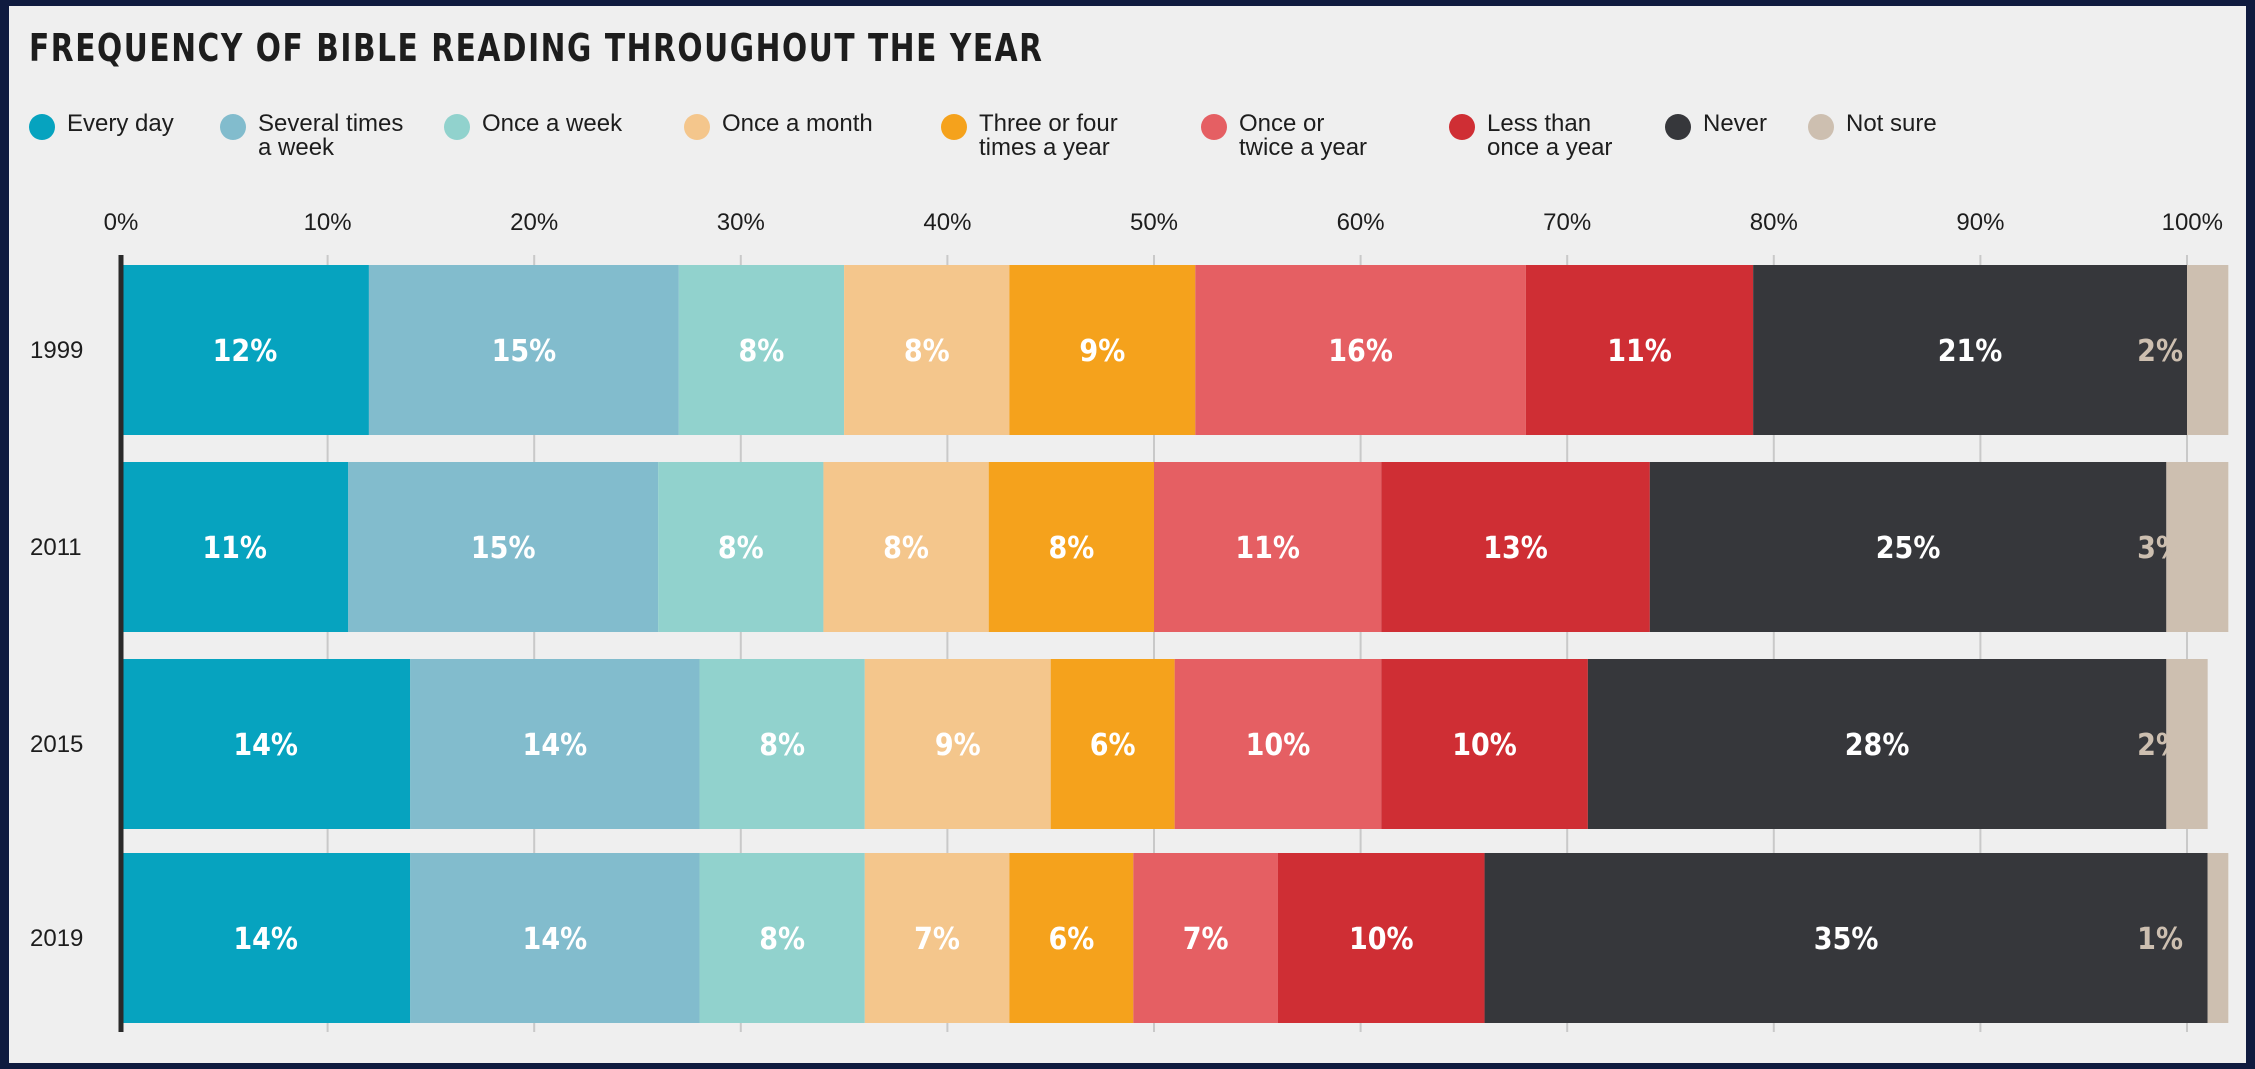 Image resolution: width=2255 pixels, height=1069 pixels. I want to click on bar-value-label: 12%, so click(245, 351).